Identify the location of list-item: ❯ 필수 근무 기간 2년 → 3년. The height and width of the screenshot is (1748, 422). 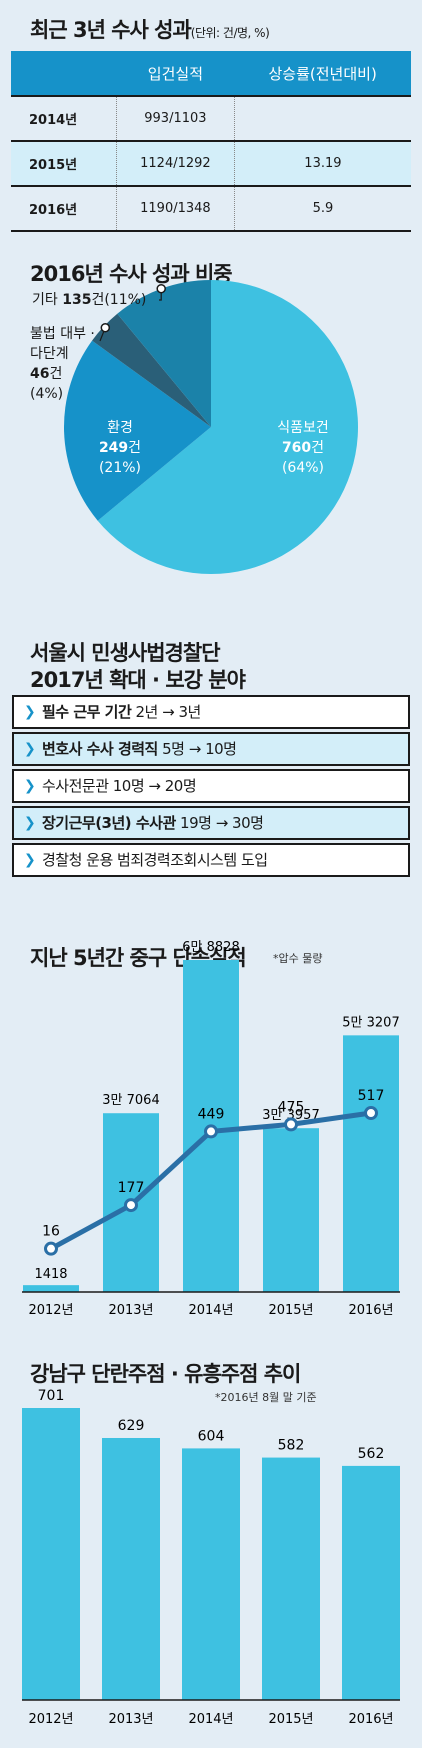
(211, 712).